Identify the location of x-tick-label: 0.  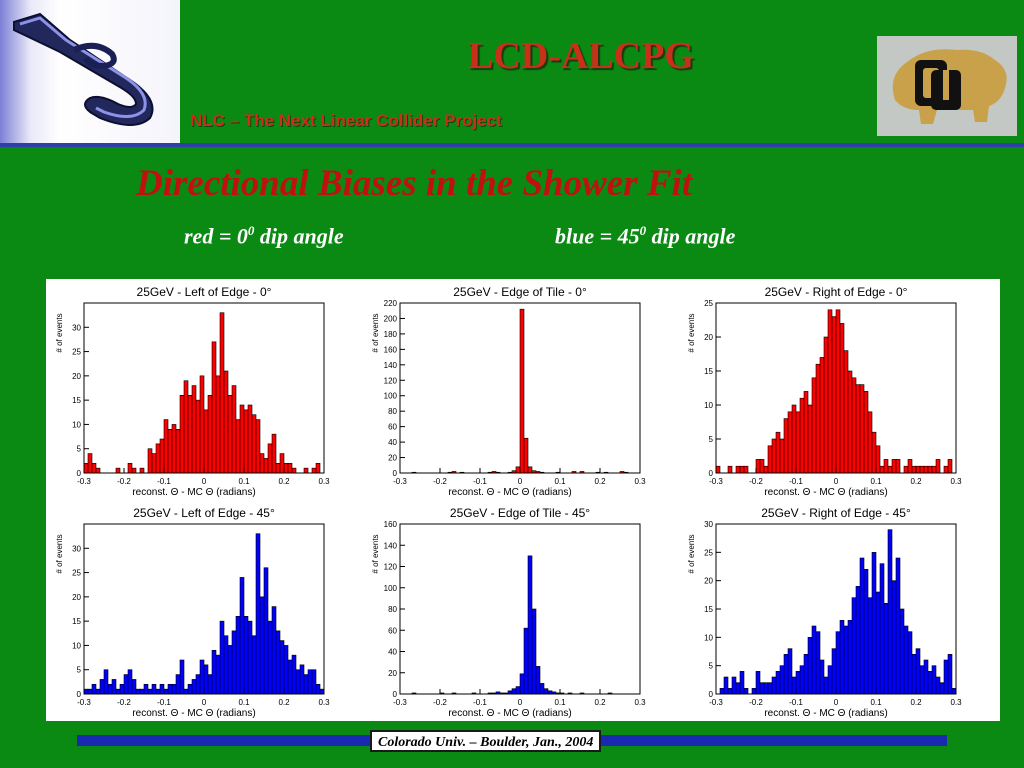
(520, 481).